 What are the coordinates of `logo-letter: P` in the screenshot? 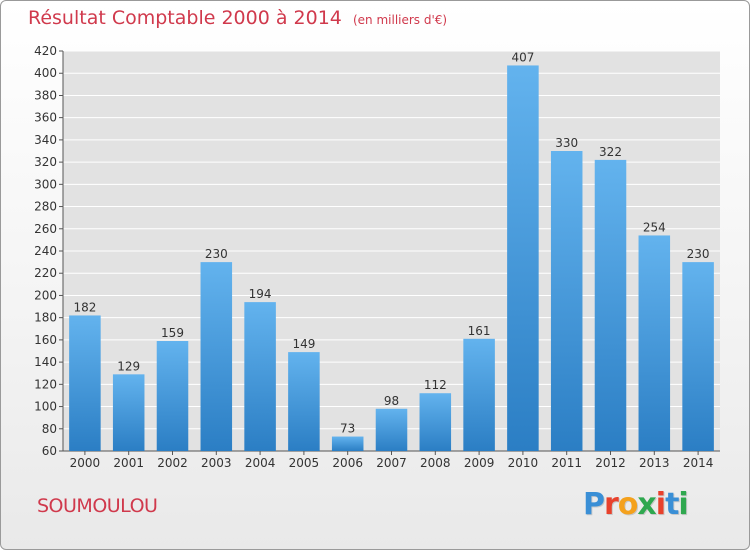 It's located at (594, 504).